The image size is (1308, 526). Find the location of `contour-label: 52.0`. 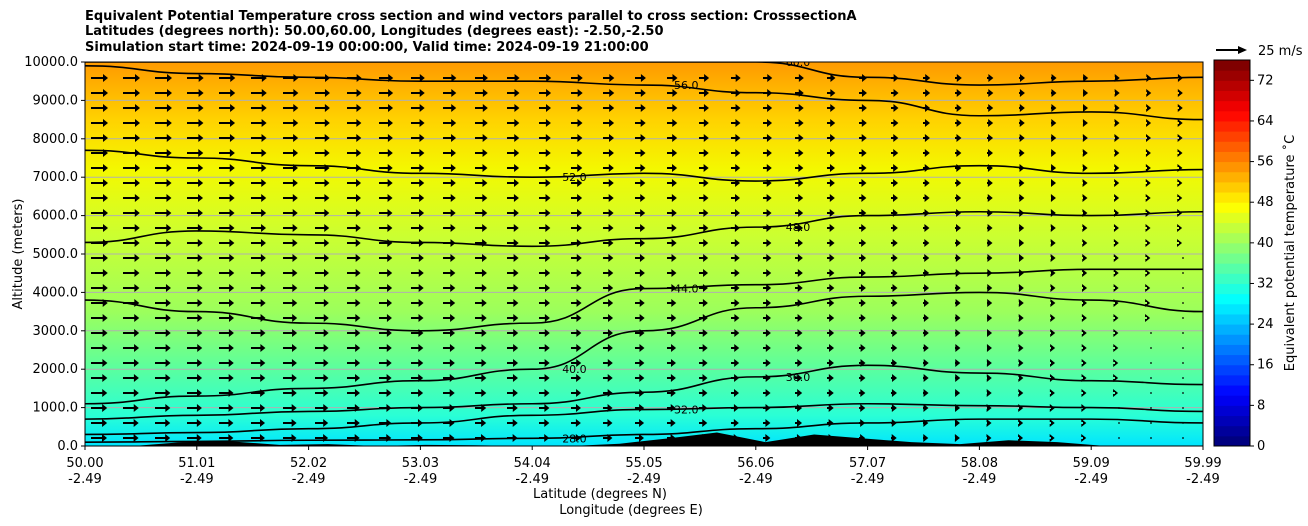

contour-label: 52.0 is located at coordinates (574, 177).